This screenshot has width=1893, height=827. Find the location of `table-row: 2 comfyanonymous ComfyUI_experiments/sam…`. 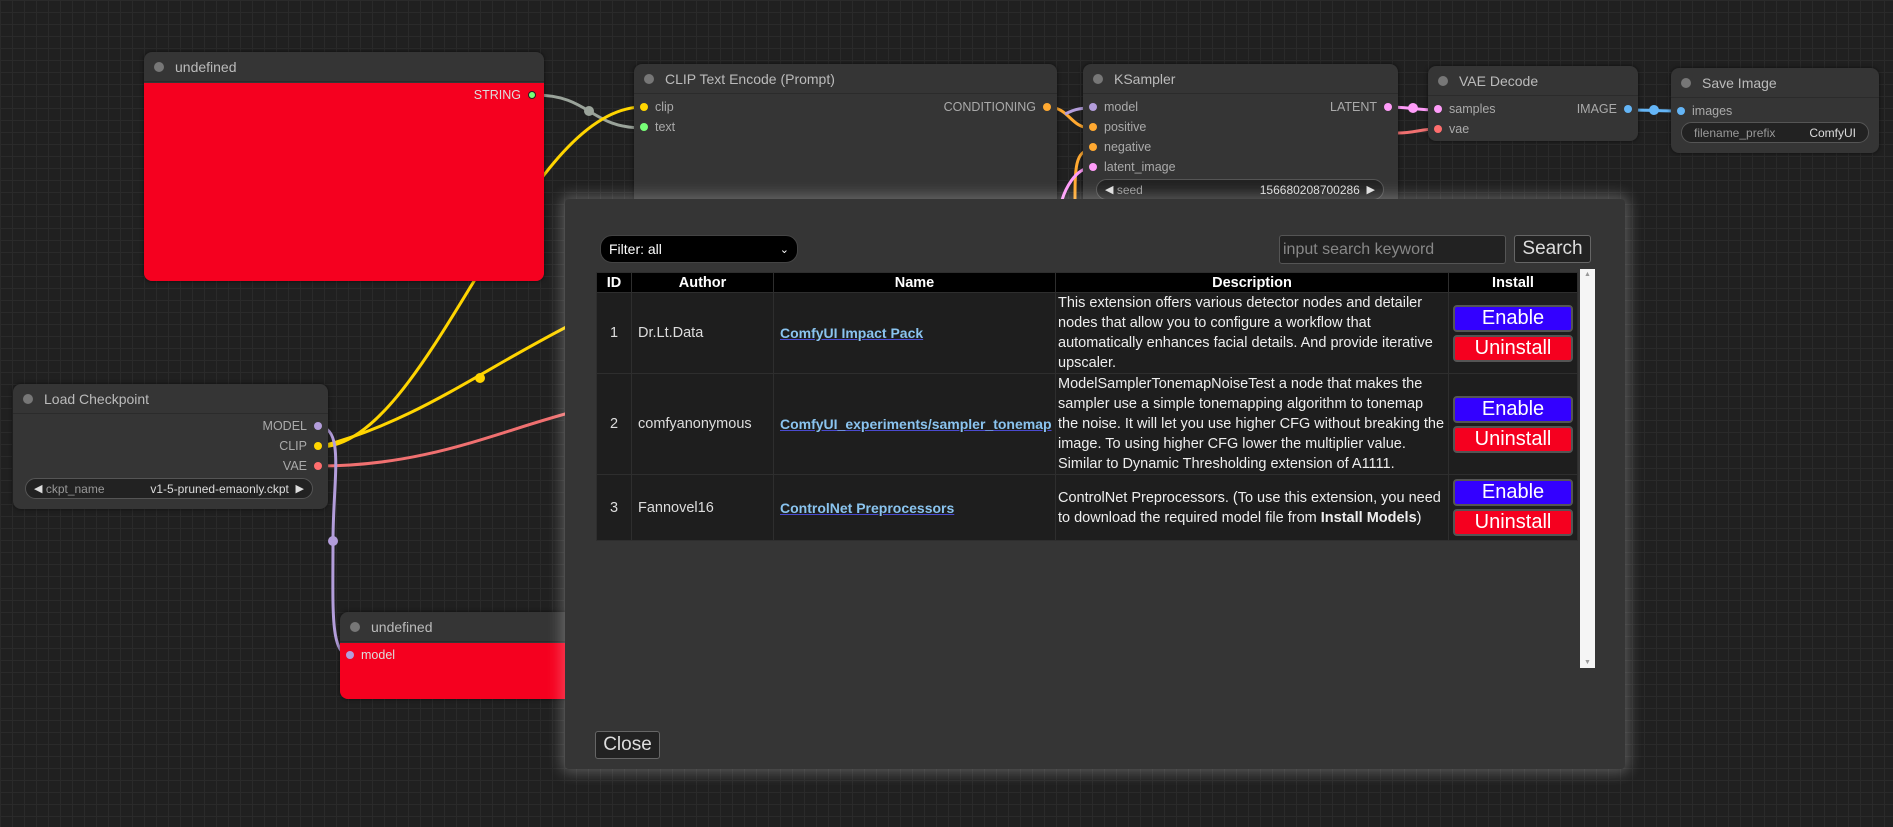

table-row: 2 comfyanonymous ComfyUI_experiments/sam… is located at coordinates (1087, 424).